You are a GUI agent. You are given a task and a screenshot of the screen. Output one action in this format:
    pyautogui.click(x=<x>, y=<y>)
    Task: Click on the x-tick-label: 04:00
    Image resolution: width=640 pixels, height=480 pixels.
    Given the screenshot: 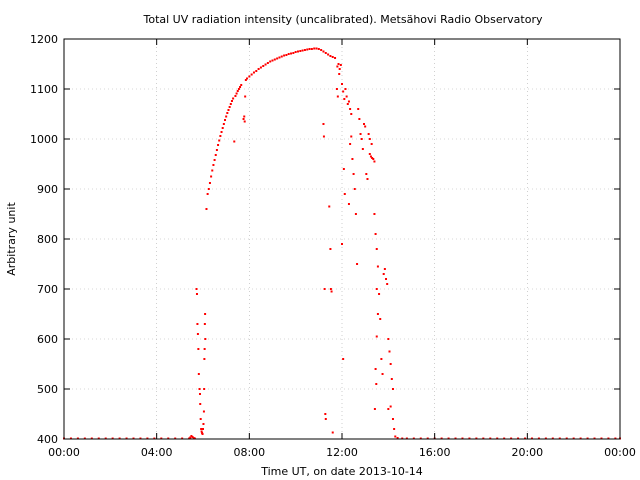 What is the action you would take?
    pyautogui.click(x=157, y=452)
    